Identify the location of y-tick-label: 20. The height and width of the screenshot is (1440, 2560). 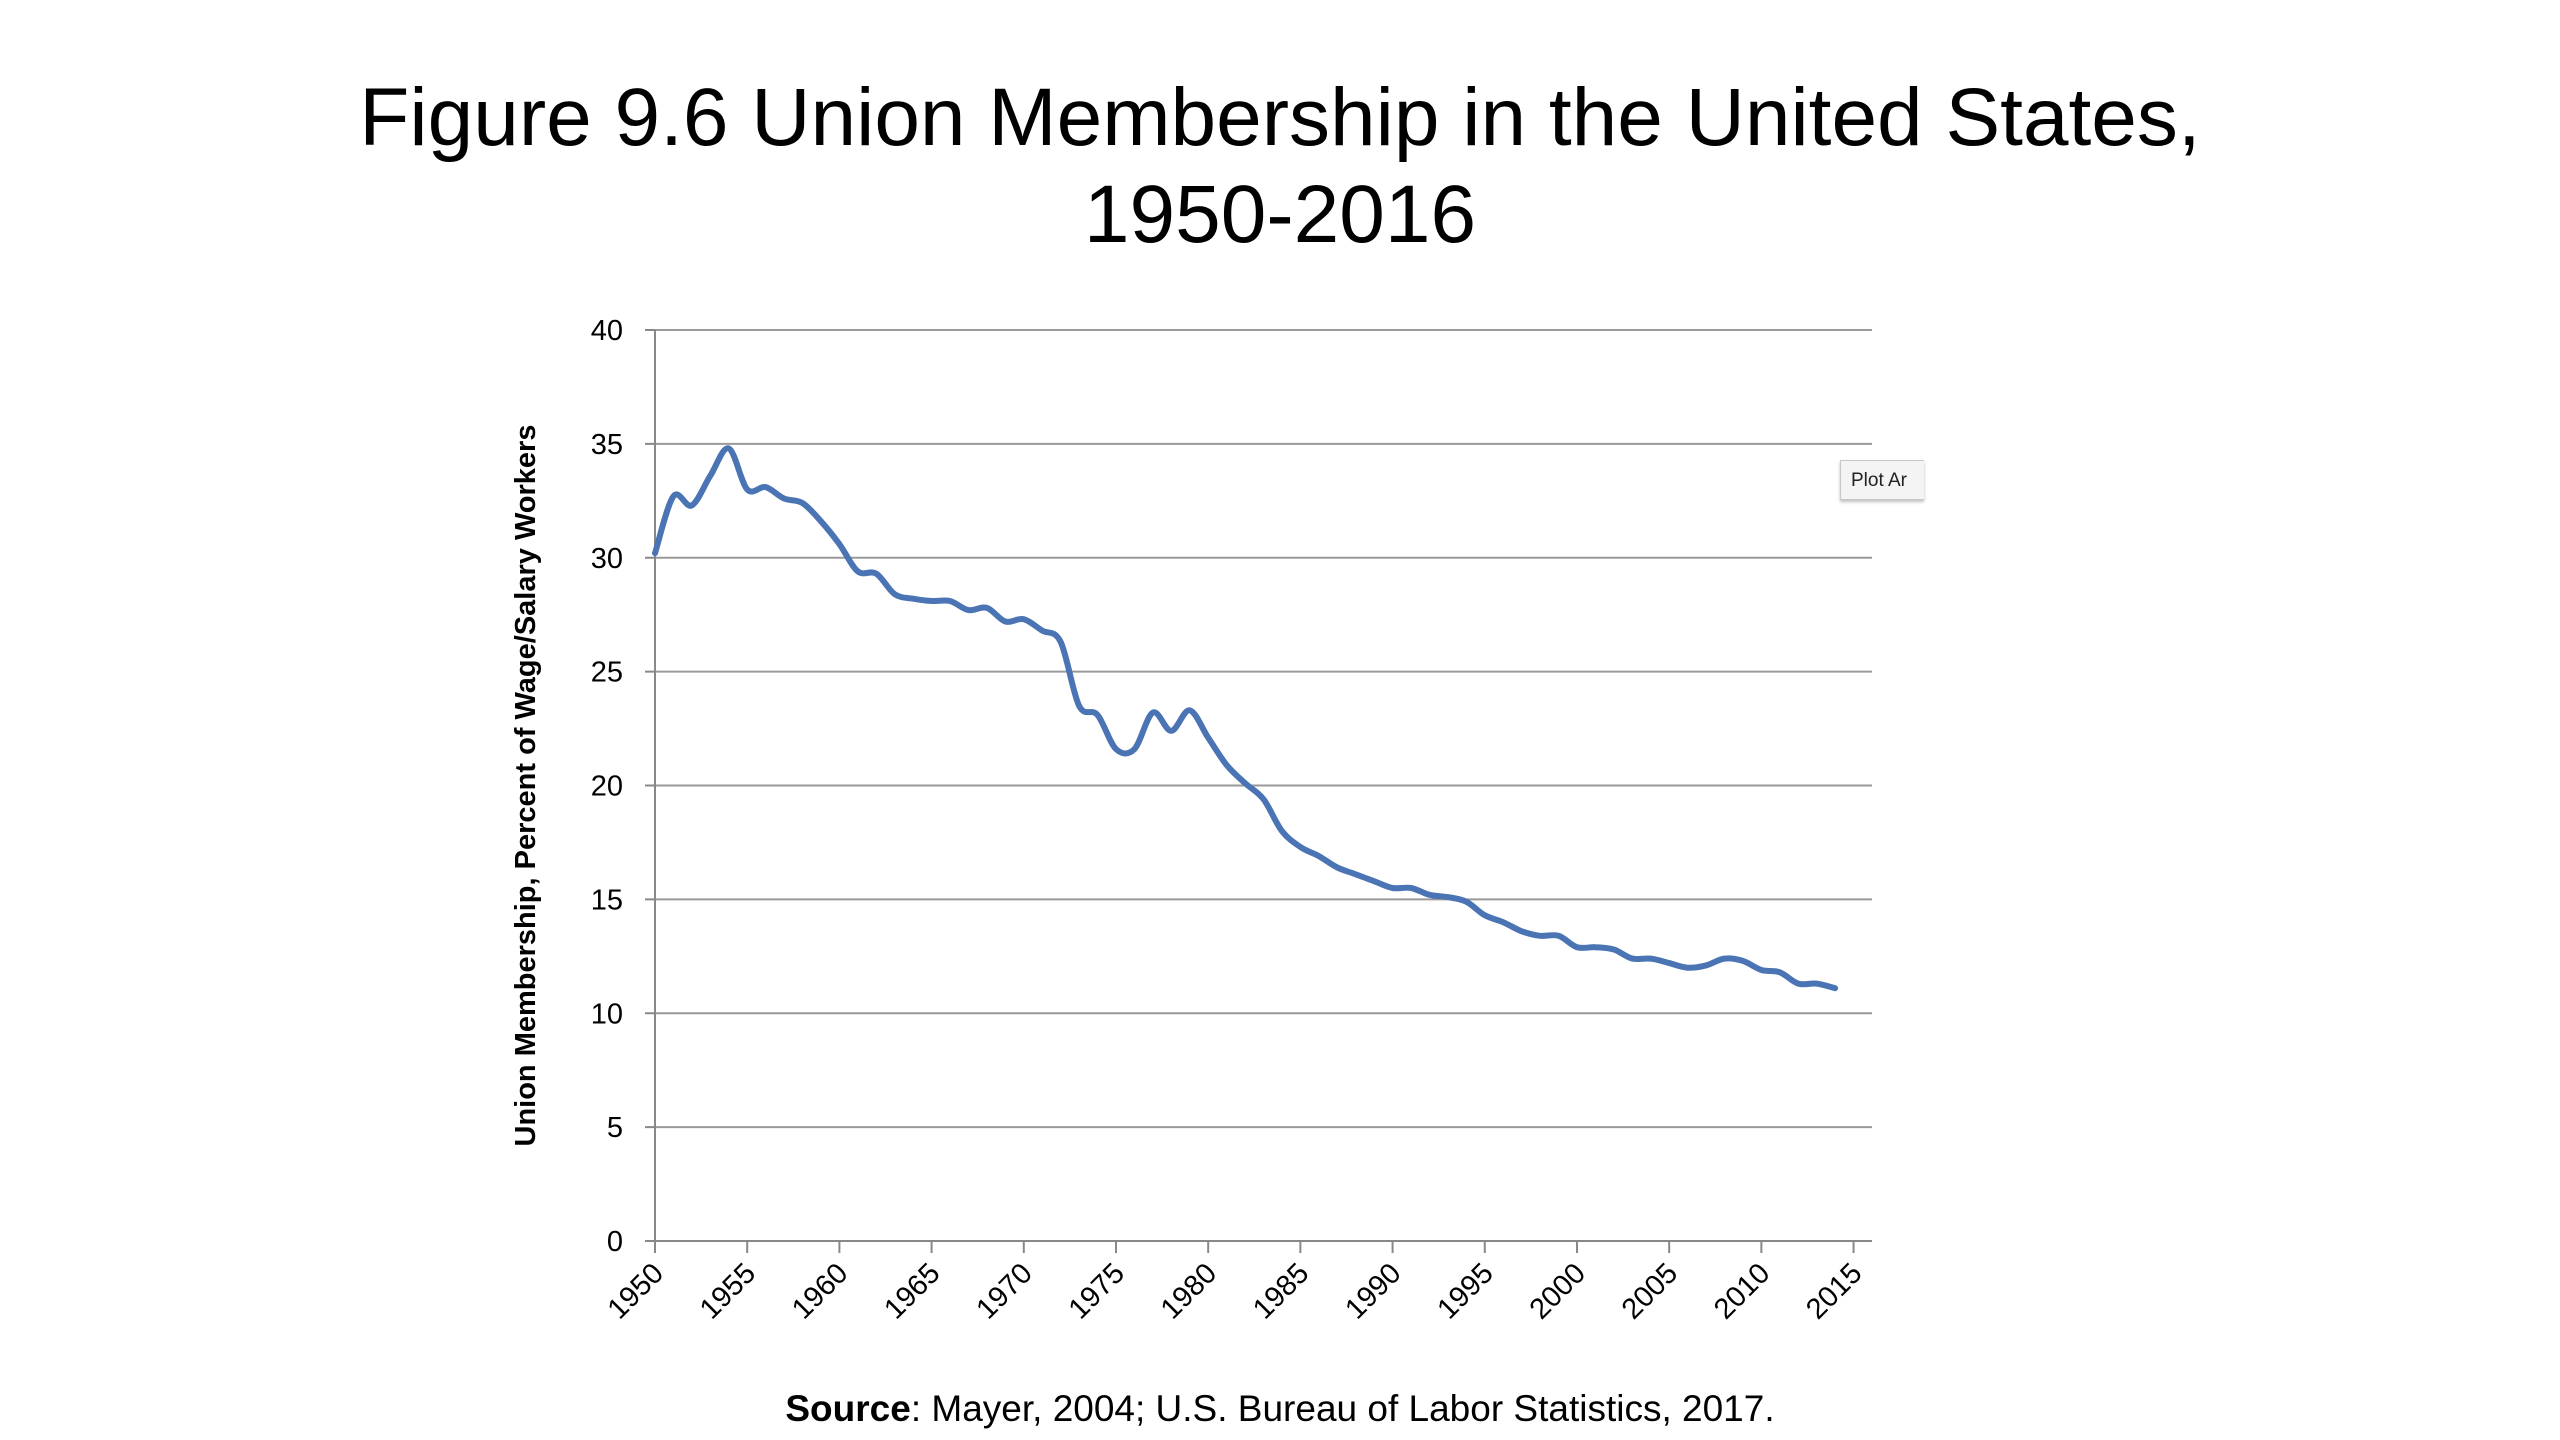
(607, 787).